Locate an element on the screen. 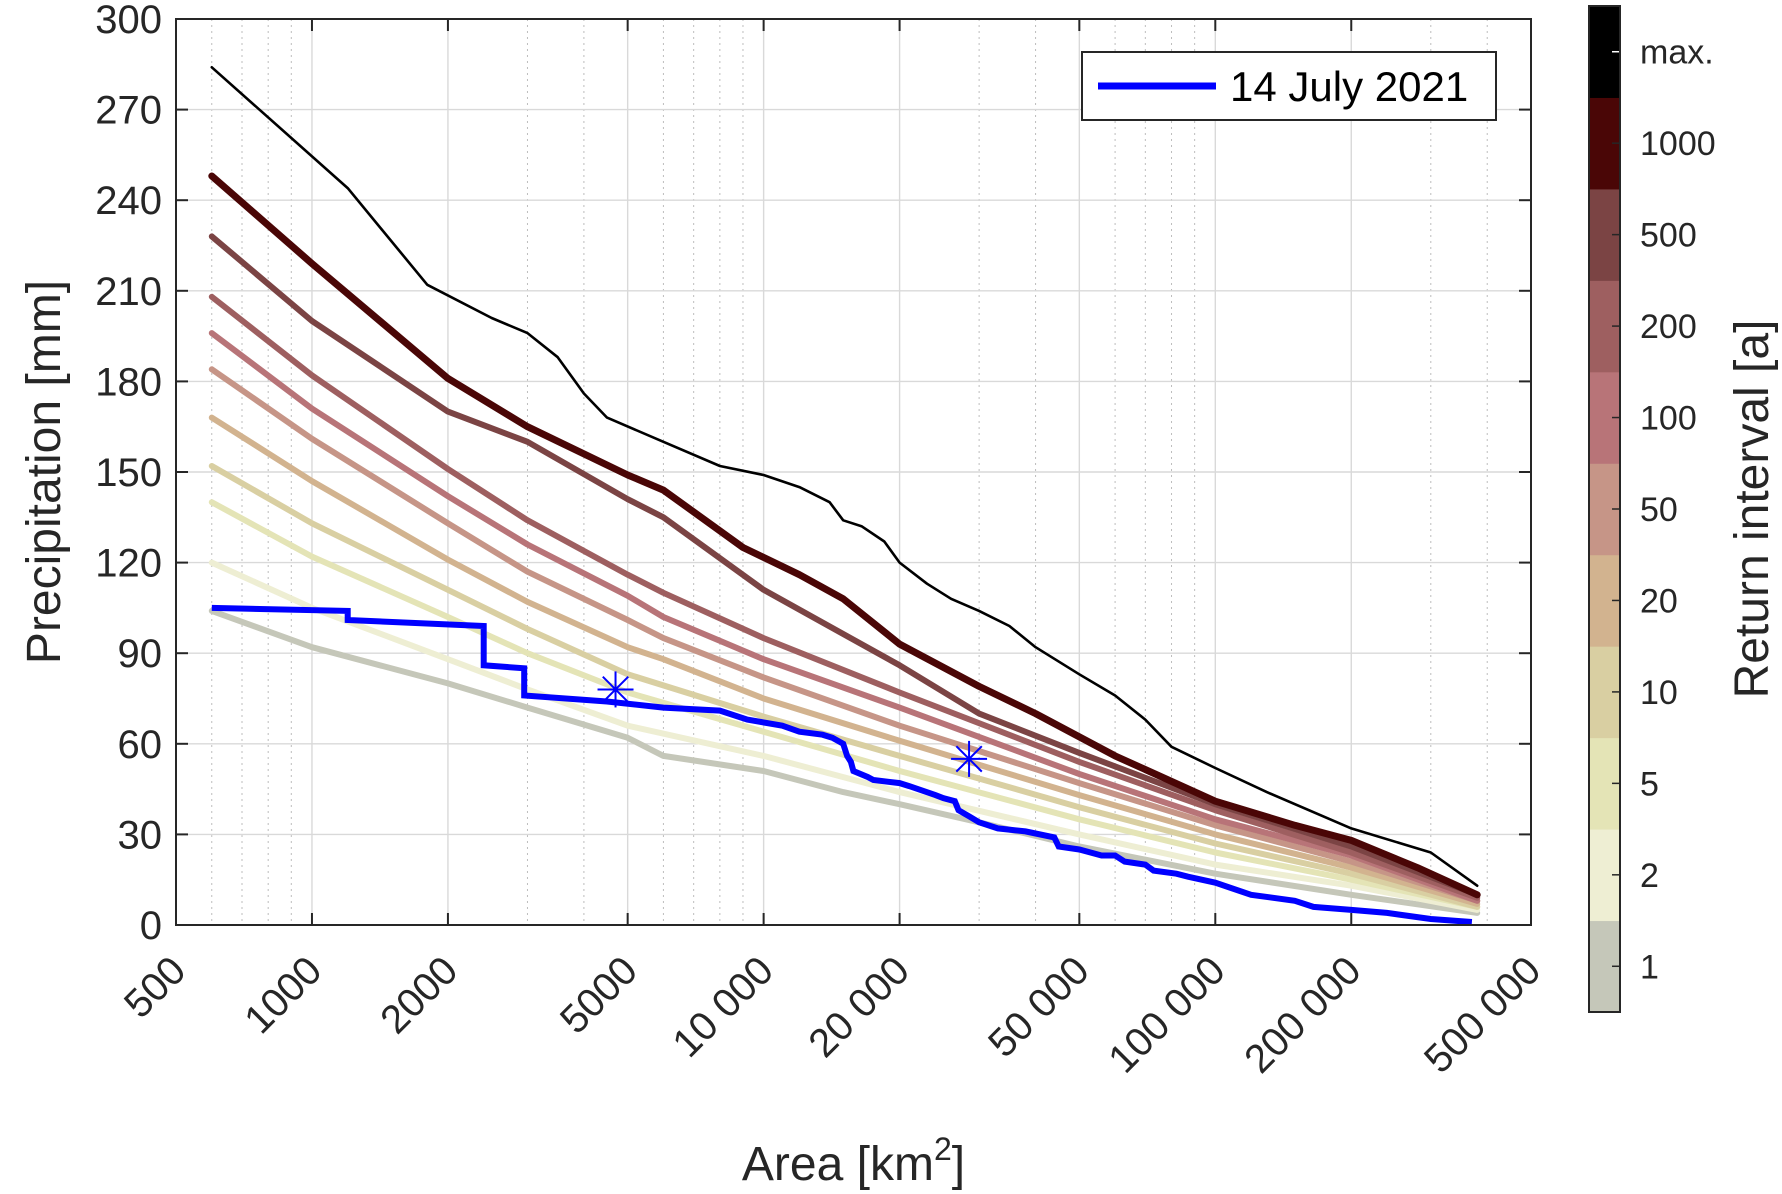  y-tick-label: 240 is located at coordinates (128, 201).